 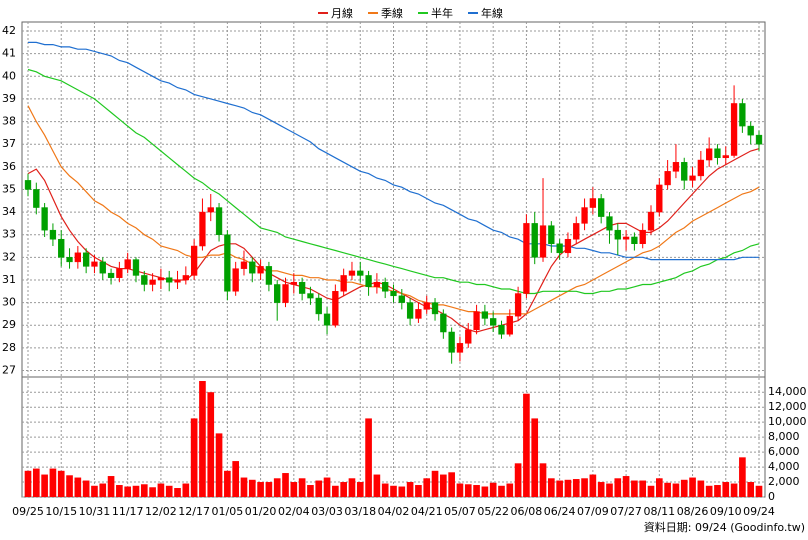 I want to click on volume-tick-label: 10,000, so click(x=787, y=421).